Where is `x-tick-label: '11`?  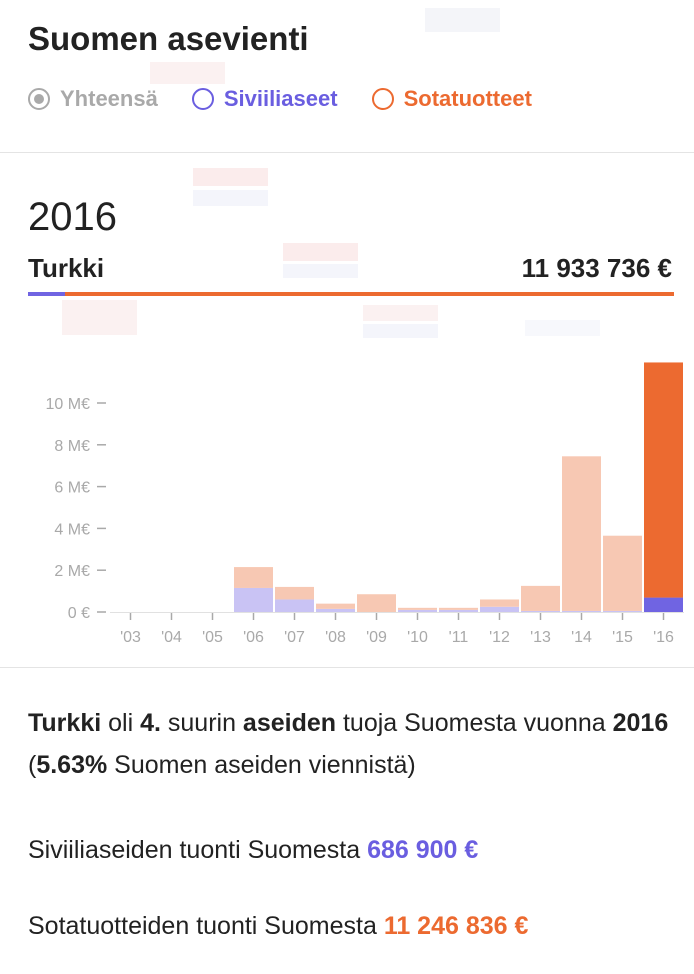 x-tick-label: '11 is located at coordinates (459, 637).